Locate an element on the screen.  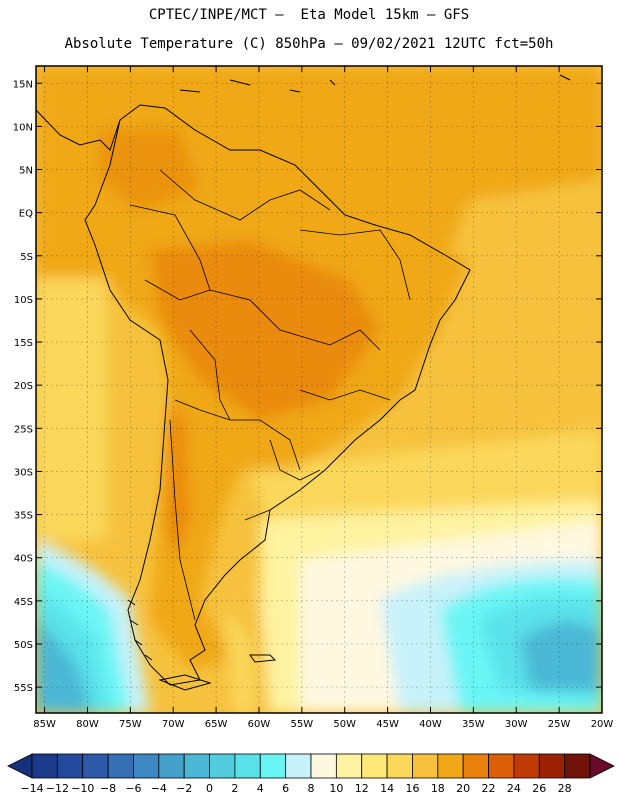
colorbar-label: 26 is located at coordinates (539, 788).